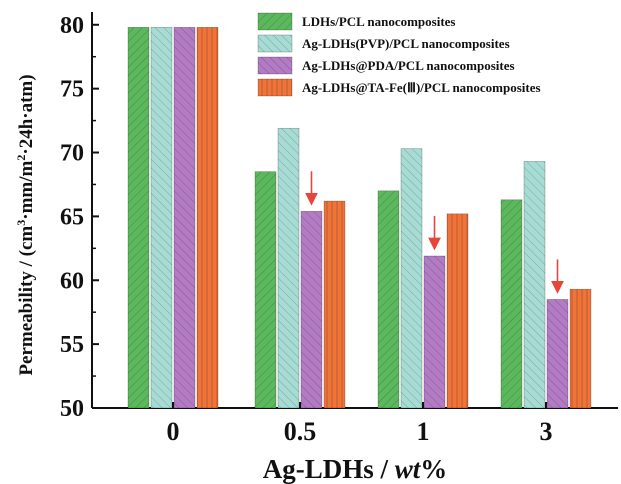 The image size is (621, 484). I want to click on y-label-mid: ·mm/m, so click(26, 189).